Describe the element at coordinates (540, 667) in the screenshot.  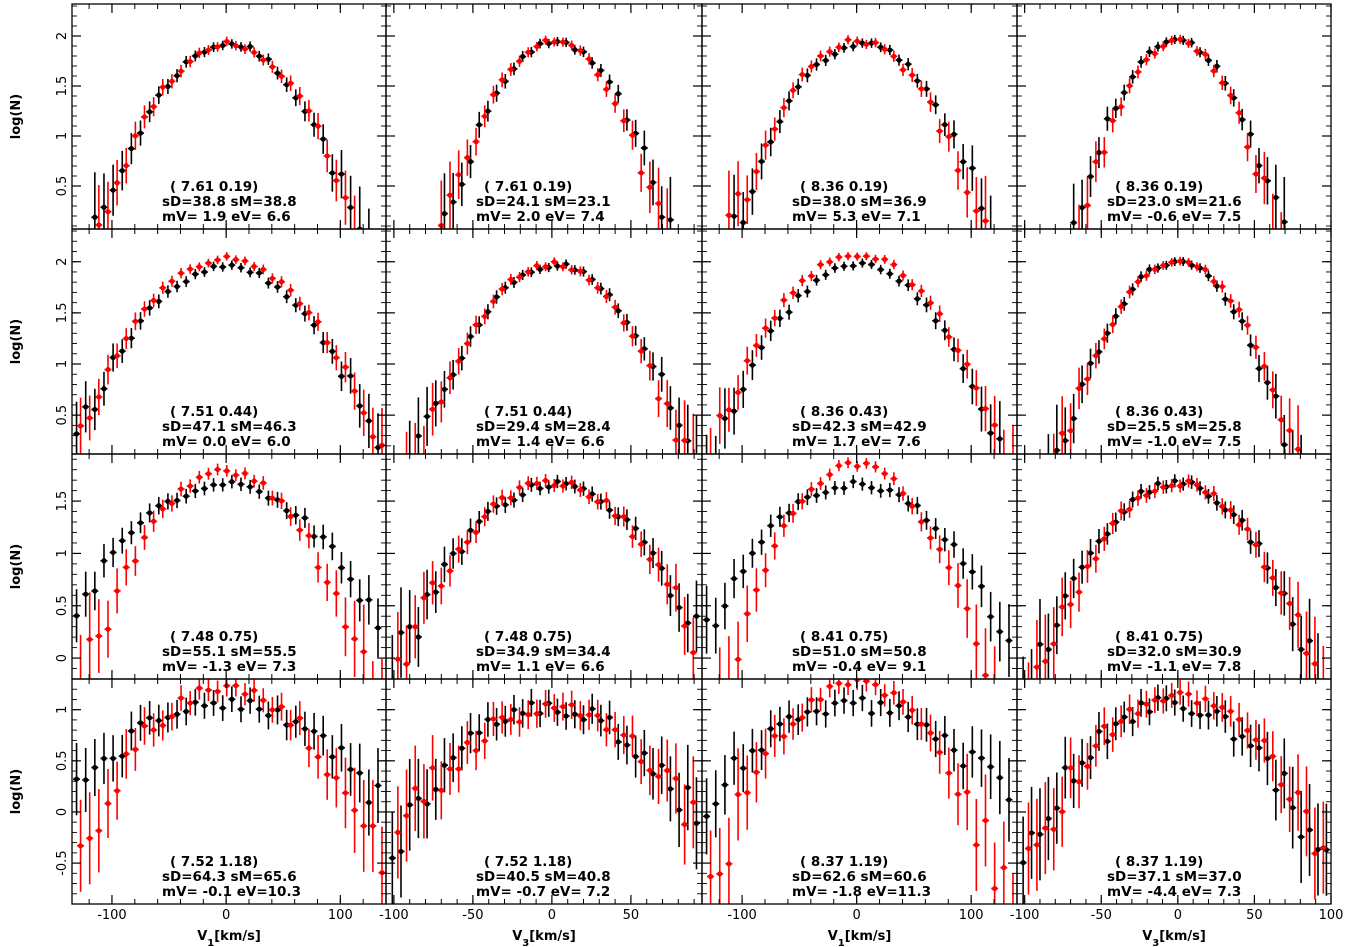
I see `panel-mean-values: mV= 1.1 eV= 6.6` at that location.